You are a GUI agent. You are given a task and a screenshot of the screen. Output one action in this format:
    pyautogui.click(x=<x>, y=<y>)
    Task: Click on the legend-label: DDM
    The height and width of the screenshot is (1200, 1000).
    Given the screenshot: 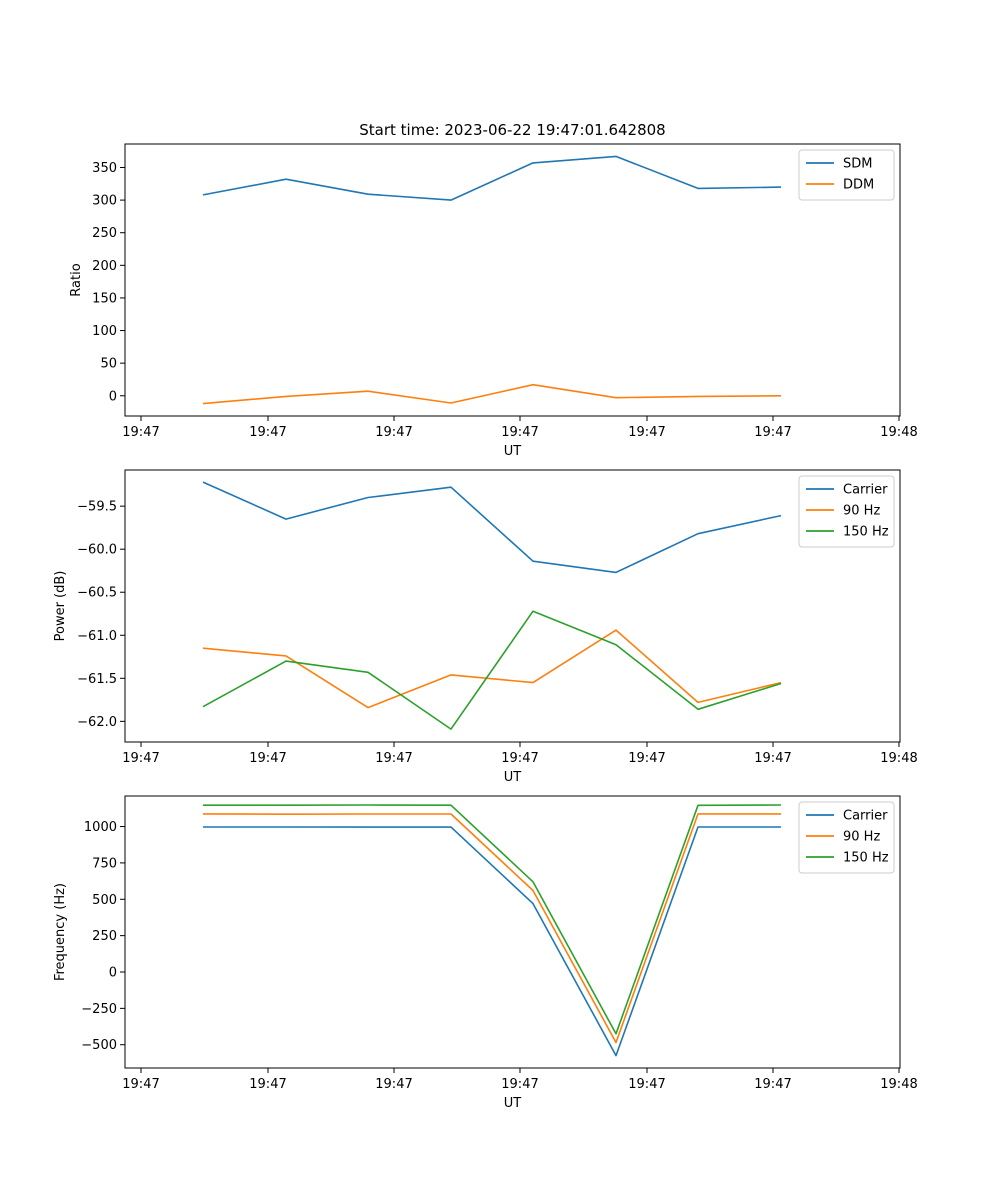 What is the action you would take?
    pyautogui.click(x=858, y=185)
    